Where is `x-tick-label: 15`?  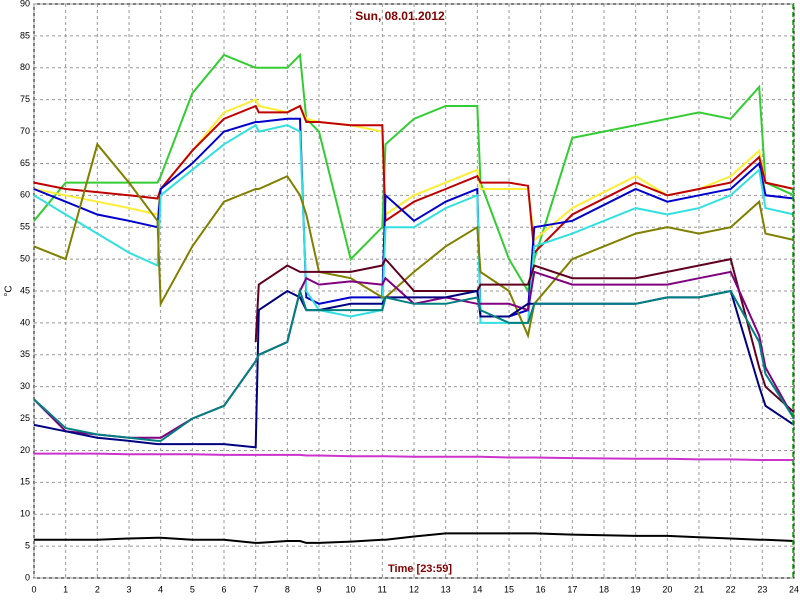
x-tick-label: 15 is located at coordinates (509, 589).